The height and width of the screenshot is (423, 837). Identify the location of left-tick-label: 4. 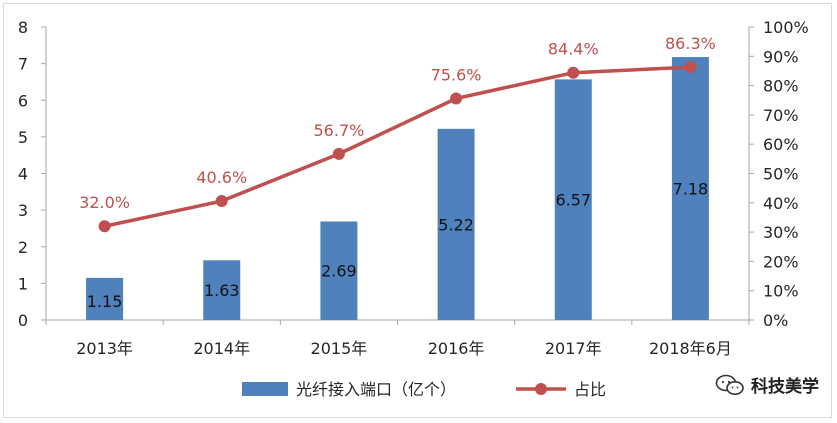
(23, 174).